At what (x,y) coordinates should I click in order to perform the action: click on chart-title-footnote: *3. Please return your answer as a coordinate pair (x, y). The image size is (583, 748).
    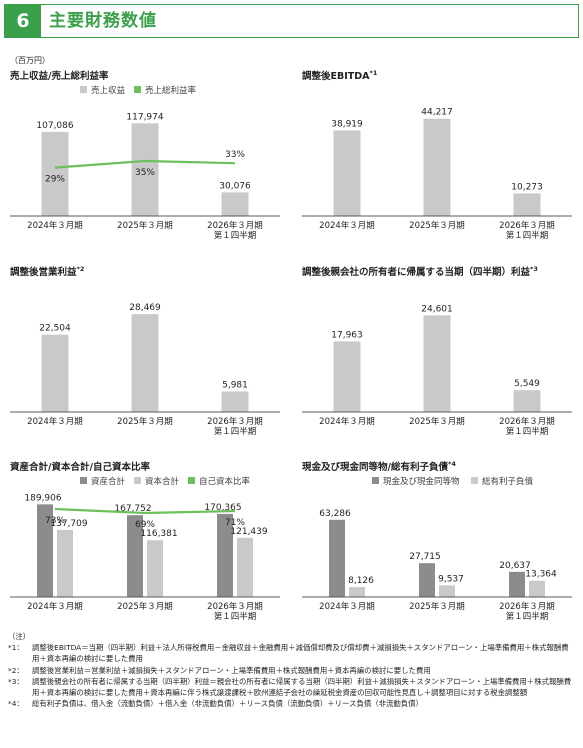
    Looking at the image, I should click on (534, 268).